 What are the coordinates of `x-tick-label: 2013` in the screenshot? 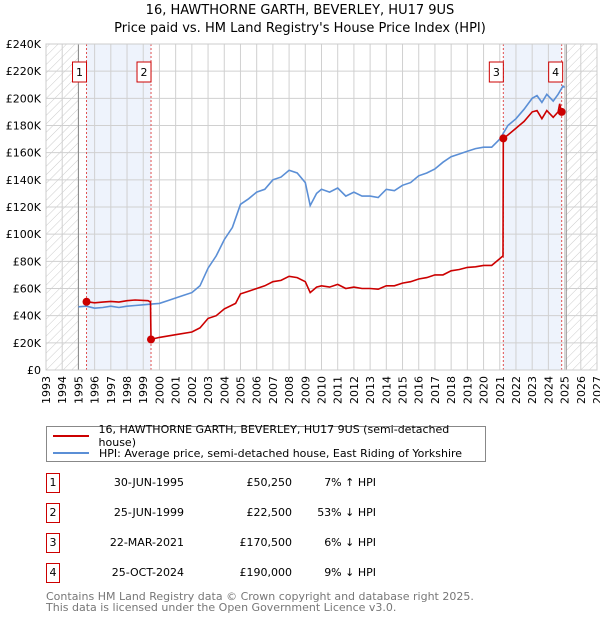 It's located at (370, 390).